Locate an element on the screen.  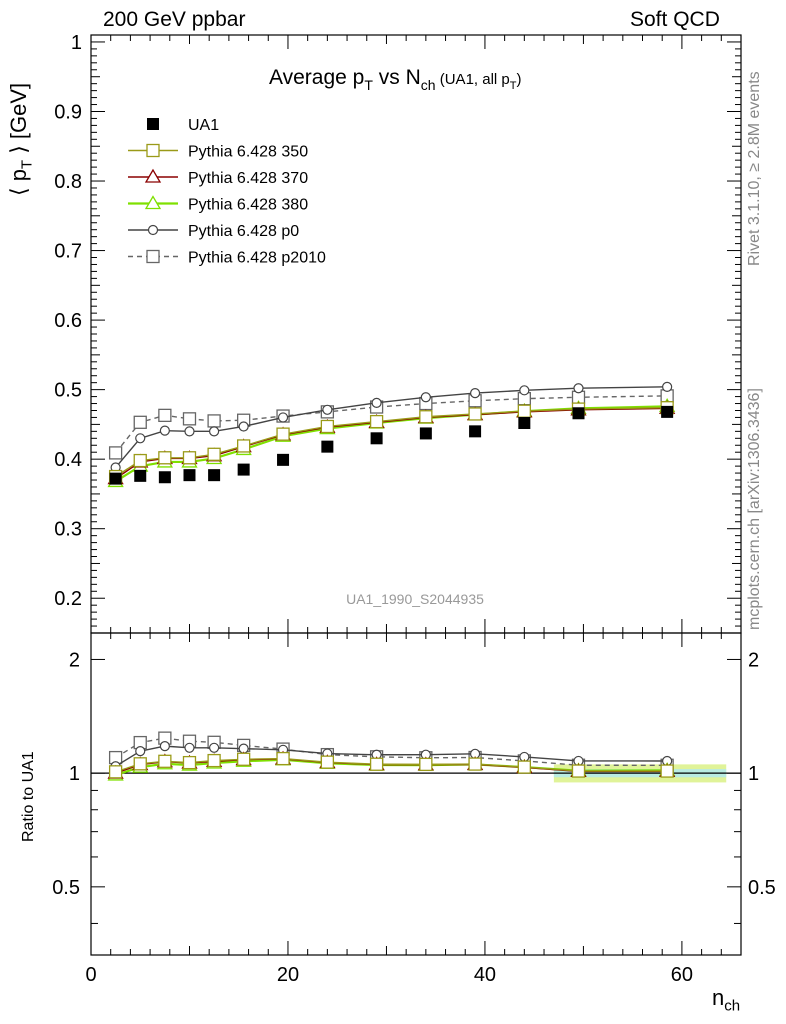
series-pythia-6428-p0 is located at coordinates (391, 427).